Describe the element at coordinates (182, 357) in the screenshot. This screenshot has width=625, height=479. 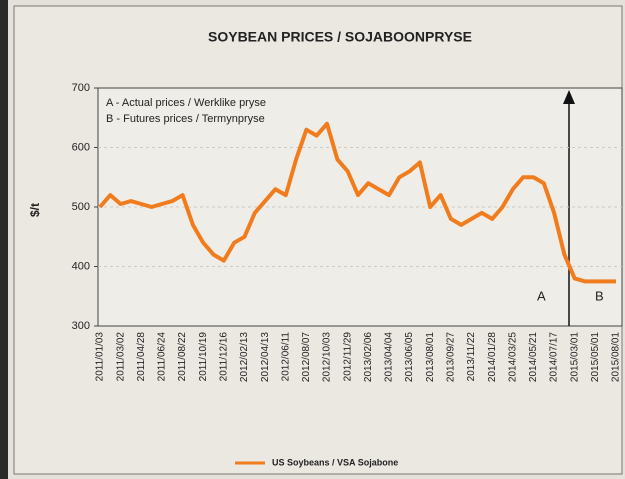
I see `x-tick-label: 2011/08/22` at that location.